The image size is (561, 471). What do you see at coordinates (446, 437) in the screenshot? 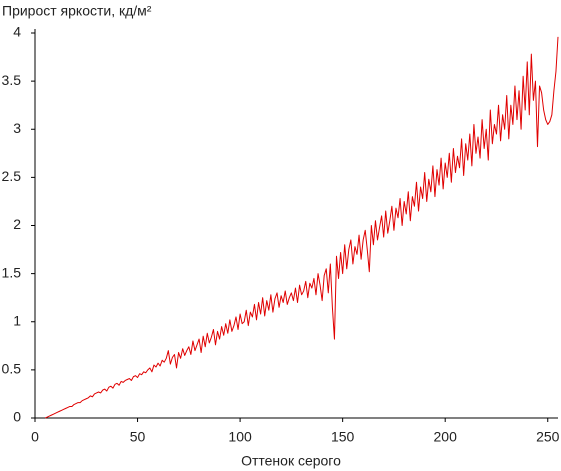
I see `x-tick-label: 200` at bounding box center [446, 437].